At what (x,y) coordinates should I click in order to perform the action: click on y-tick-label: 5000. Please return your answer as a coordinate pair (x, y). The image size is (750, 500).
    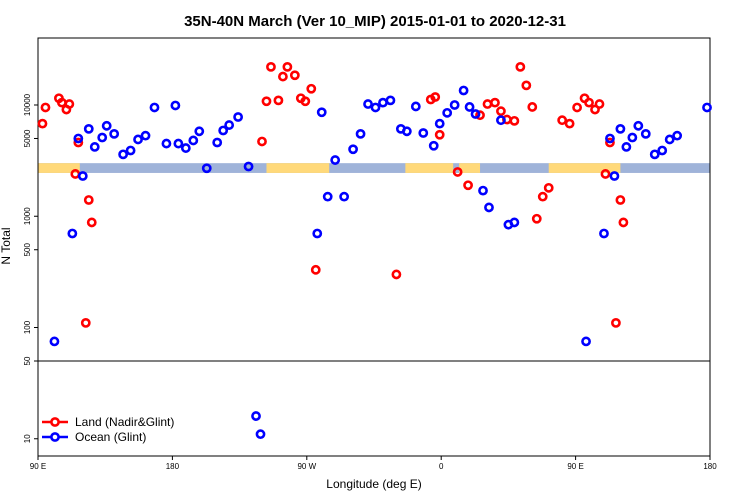
    Looking at the image, I should click on (27, 138).